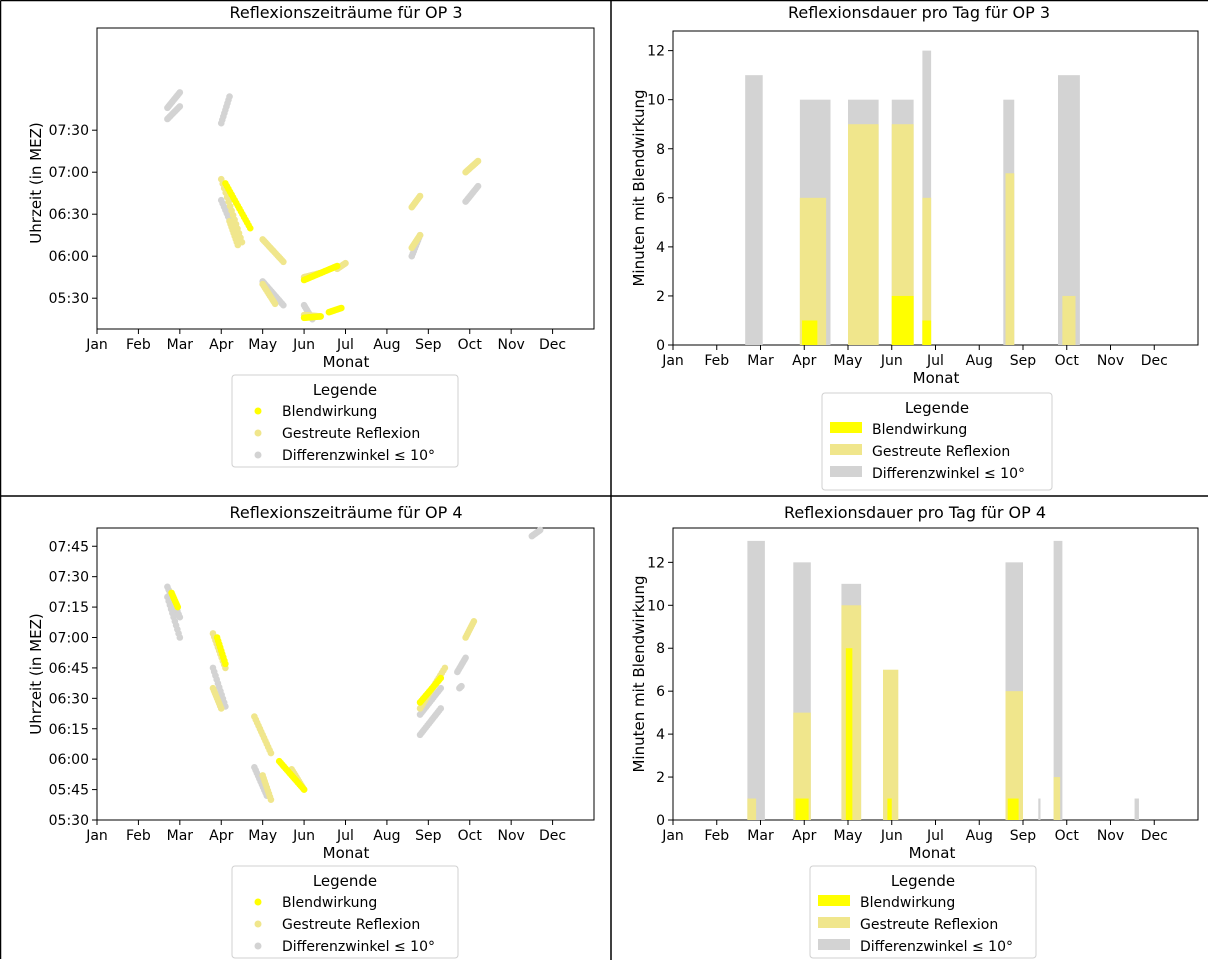 This screenshot has width=1213, height=960. Describe the element at coordinates (672, 361) in the screenshot. I see `x-tick-label: Jan` at that location.